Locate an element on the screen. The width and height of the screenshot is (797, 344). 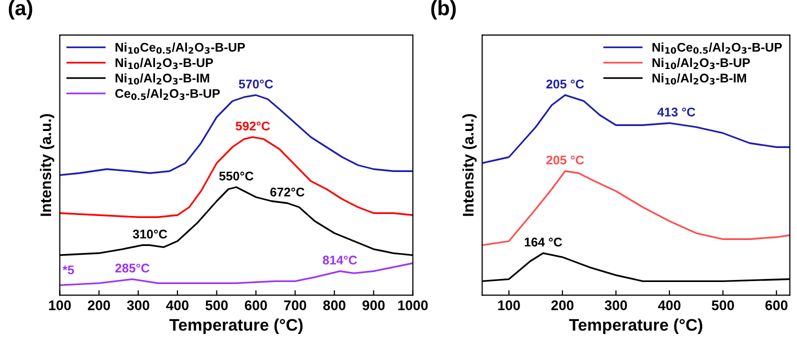
annotation: 413 °C is located at coordinates (676, 112).